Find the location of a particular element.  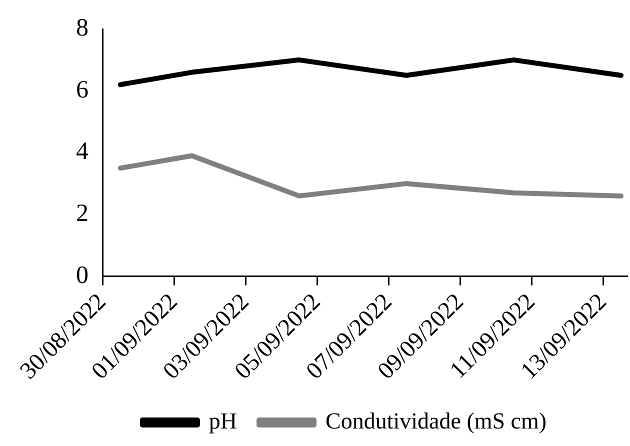

y-tick-label: 8 is located at coordinates (82, 28).